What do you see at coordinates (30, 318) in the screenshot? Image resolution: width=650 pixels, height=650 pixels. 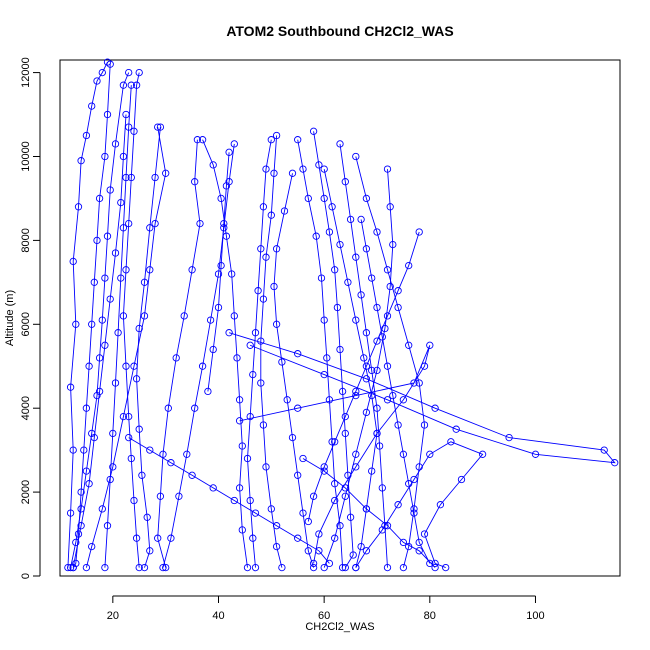 I see `y-axis: 0 2000 4000 6000 8000 10000 12000` at bounding box center [30, 318].